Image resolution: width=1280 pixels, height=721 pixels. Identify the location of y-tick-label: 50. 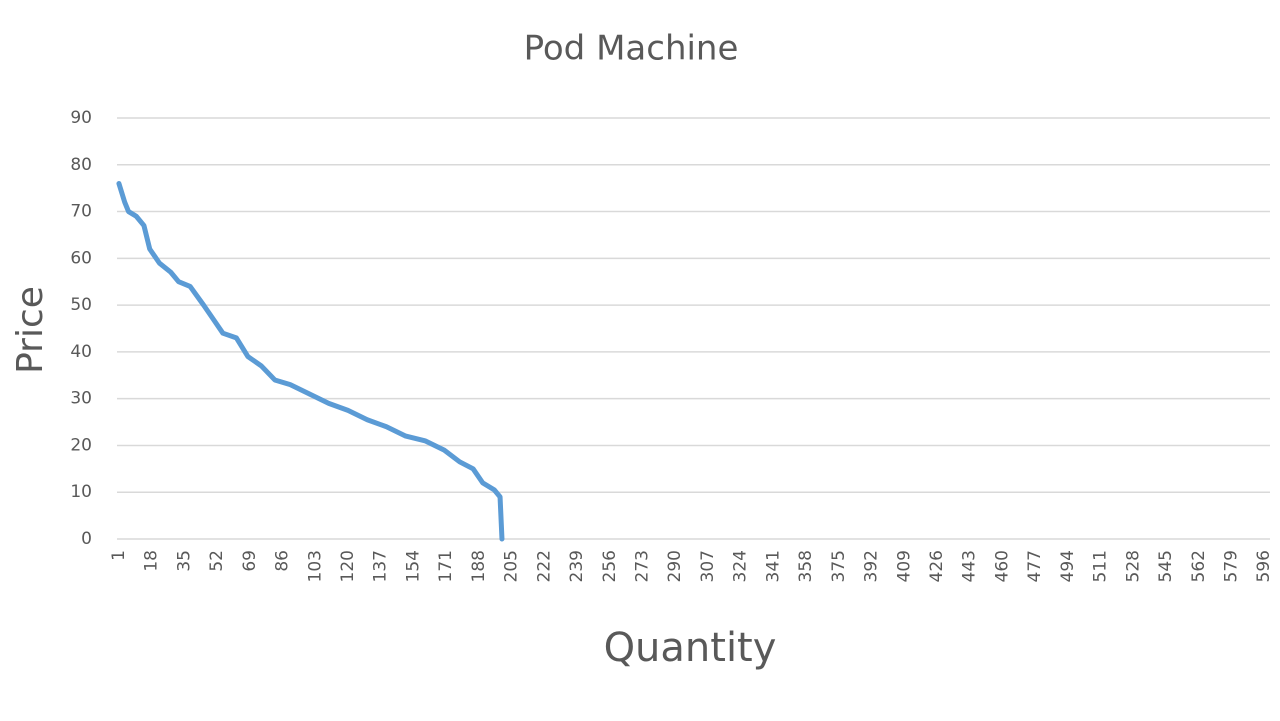
(81, 305).